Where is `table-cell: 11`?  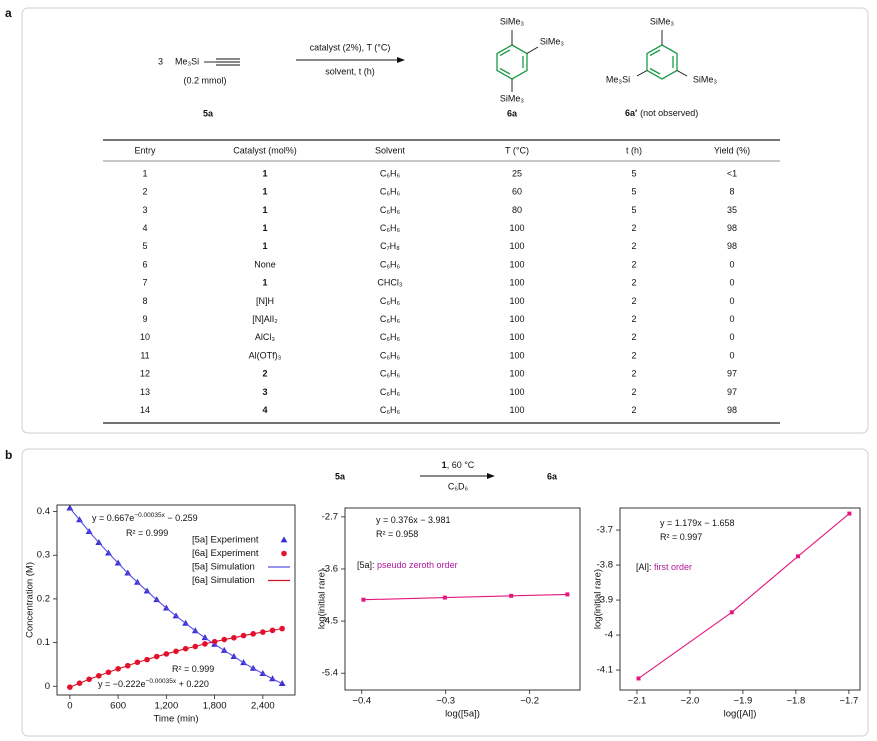
table-cell: 11 is located at coordinates (144, 355).